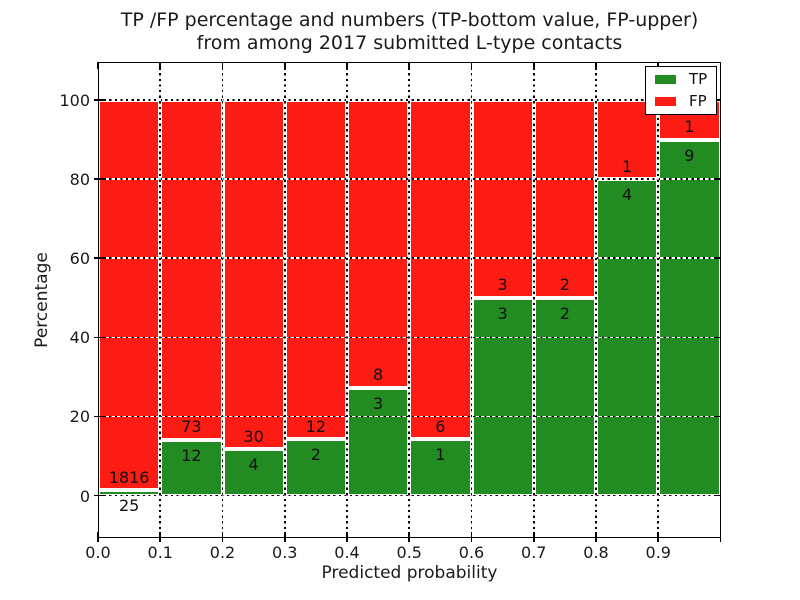 Image resolution: width=800 pixels, height=600 pixels. Describe the element at coordinates (665, 79) in the screenshot. I see `legend-swatch-tp` at that location.